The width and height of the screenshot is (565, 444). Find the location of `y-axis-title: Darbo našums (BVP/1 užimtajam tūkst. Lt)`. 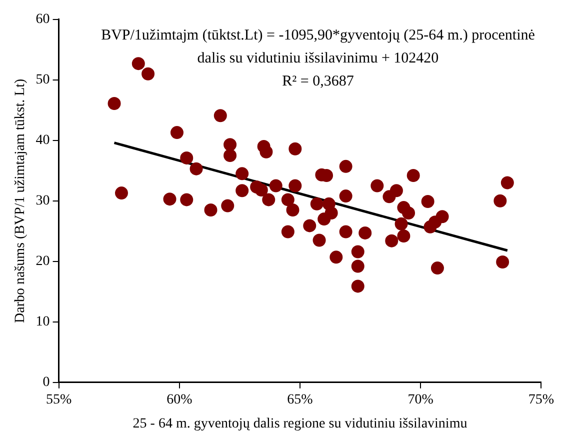

y-axis-title: Darbo našums (BVP/1 užimtajam tūkst. Lt) is located at coordinates (20, 200).